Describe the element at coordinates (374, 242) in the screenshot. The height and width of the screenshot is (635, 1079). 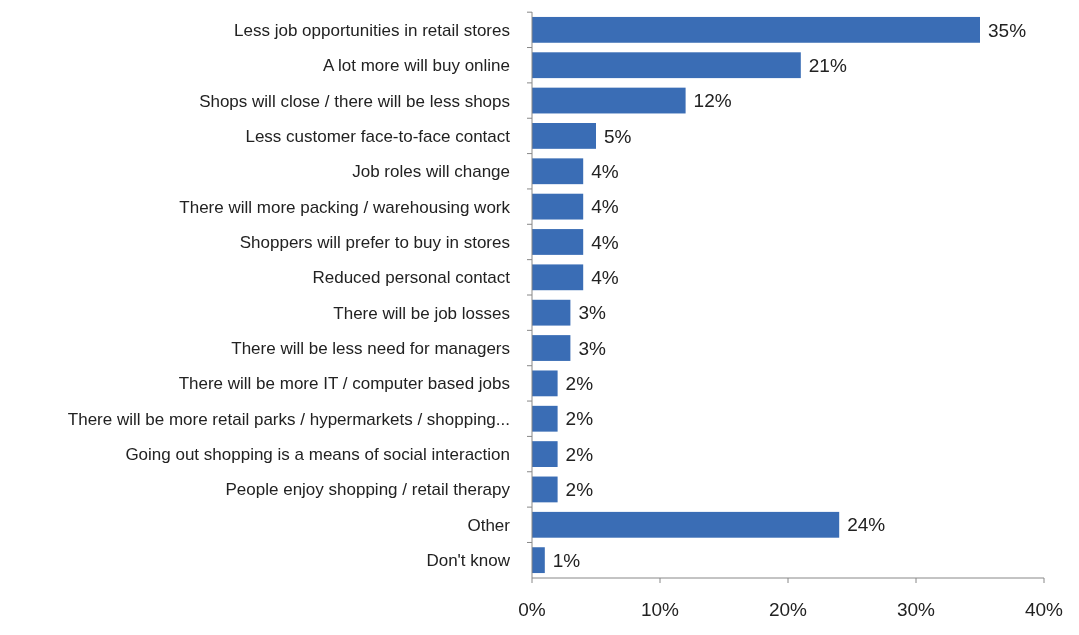
I see `y-tick-label: Shoppers will prefer to buy in stores` at that location.